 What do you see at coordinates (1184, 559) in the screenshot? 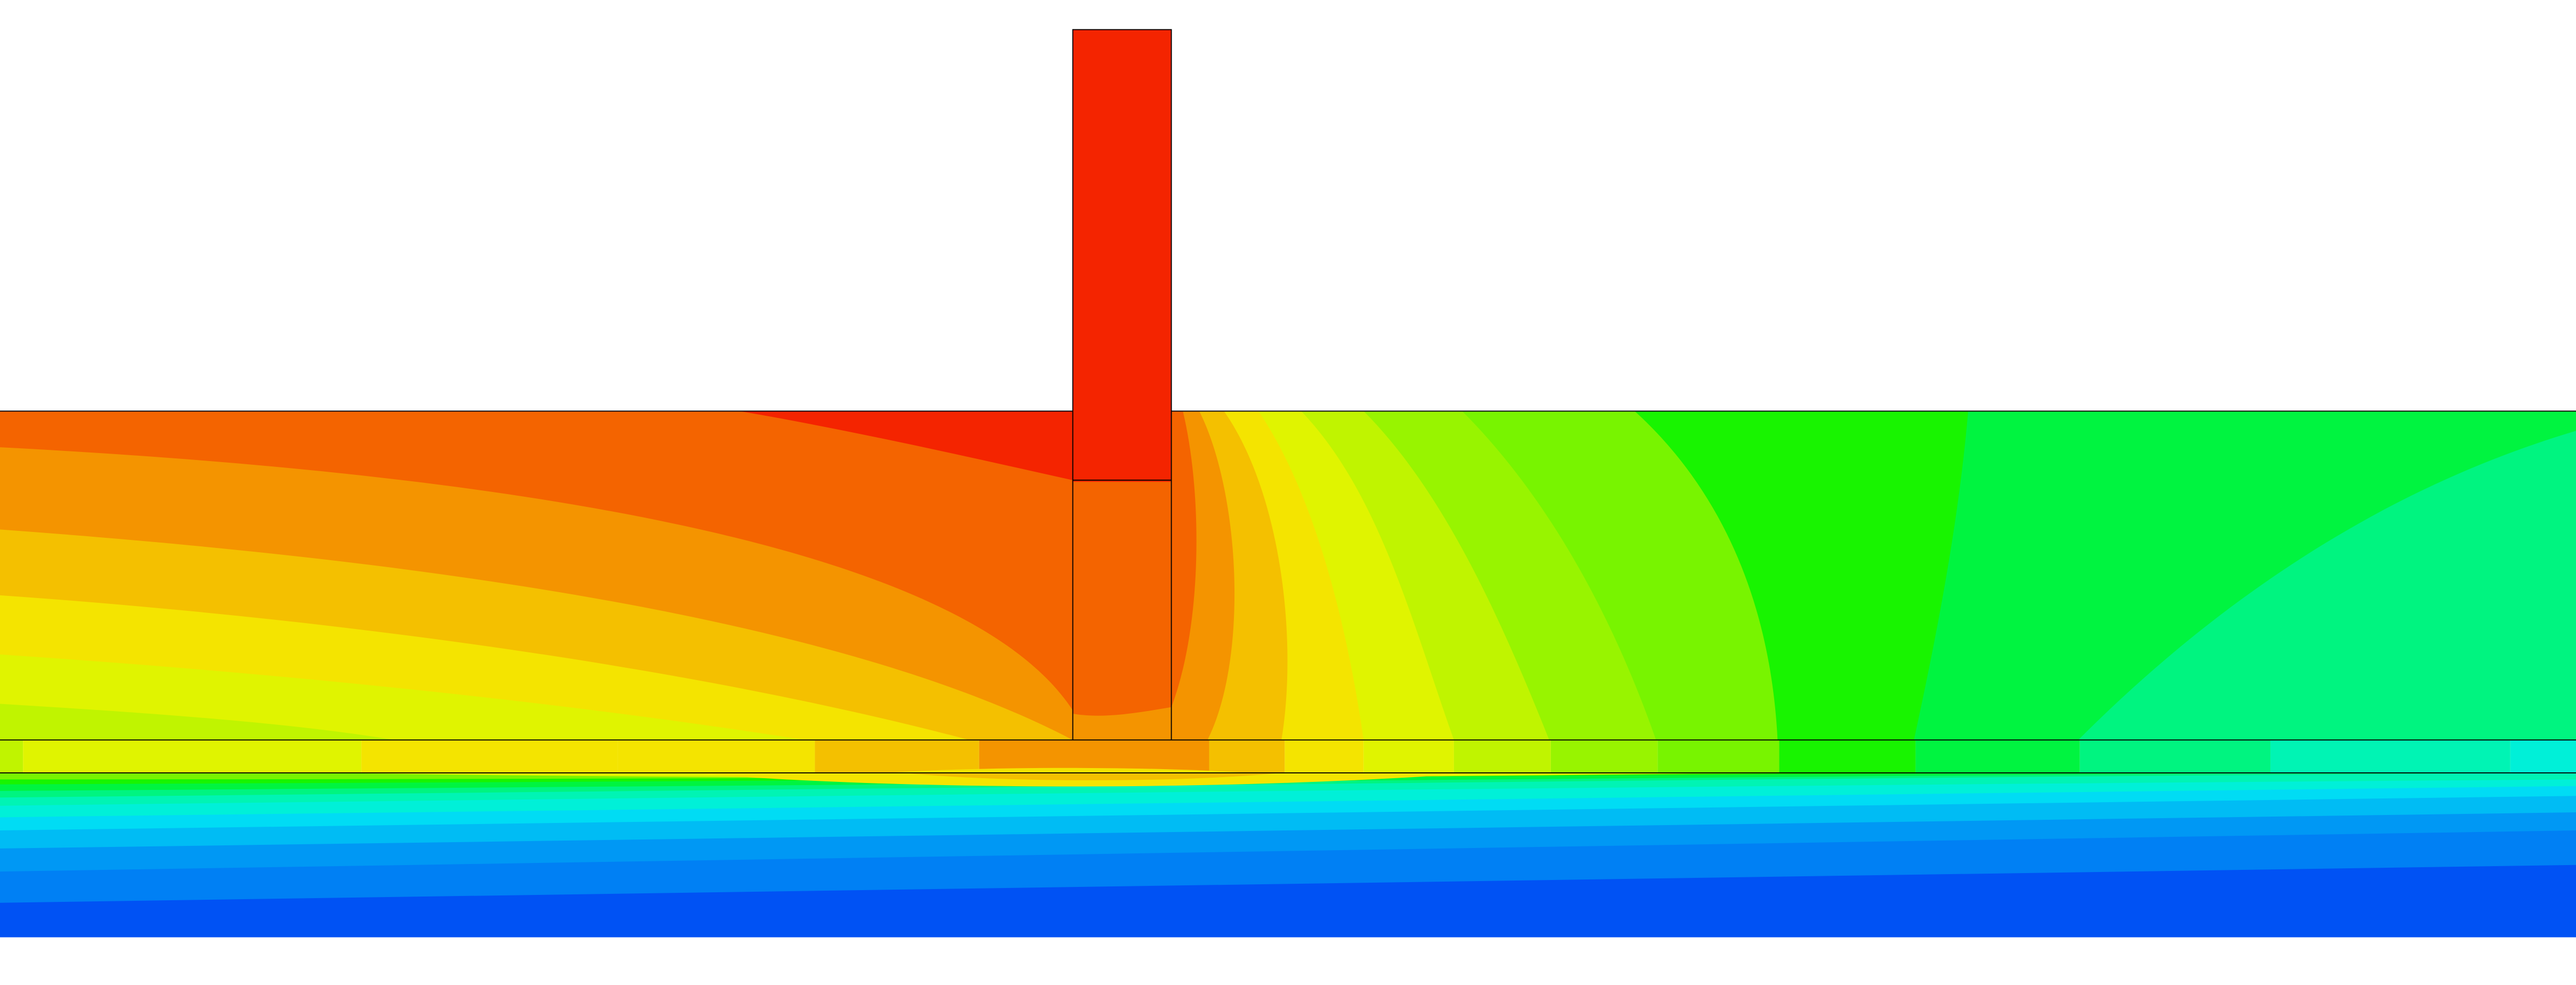
I see `right-band-red-orange` at bounding box center [1184, 559].